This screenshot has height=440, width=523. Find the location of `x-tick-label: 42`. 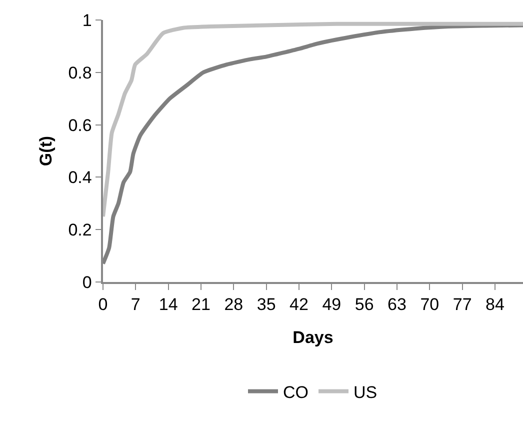

x-tick-label: 42 is located at coordinates (299, 304).